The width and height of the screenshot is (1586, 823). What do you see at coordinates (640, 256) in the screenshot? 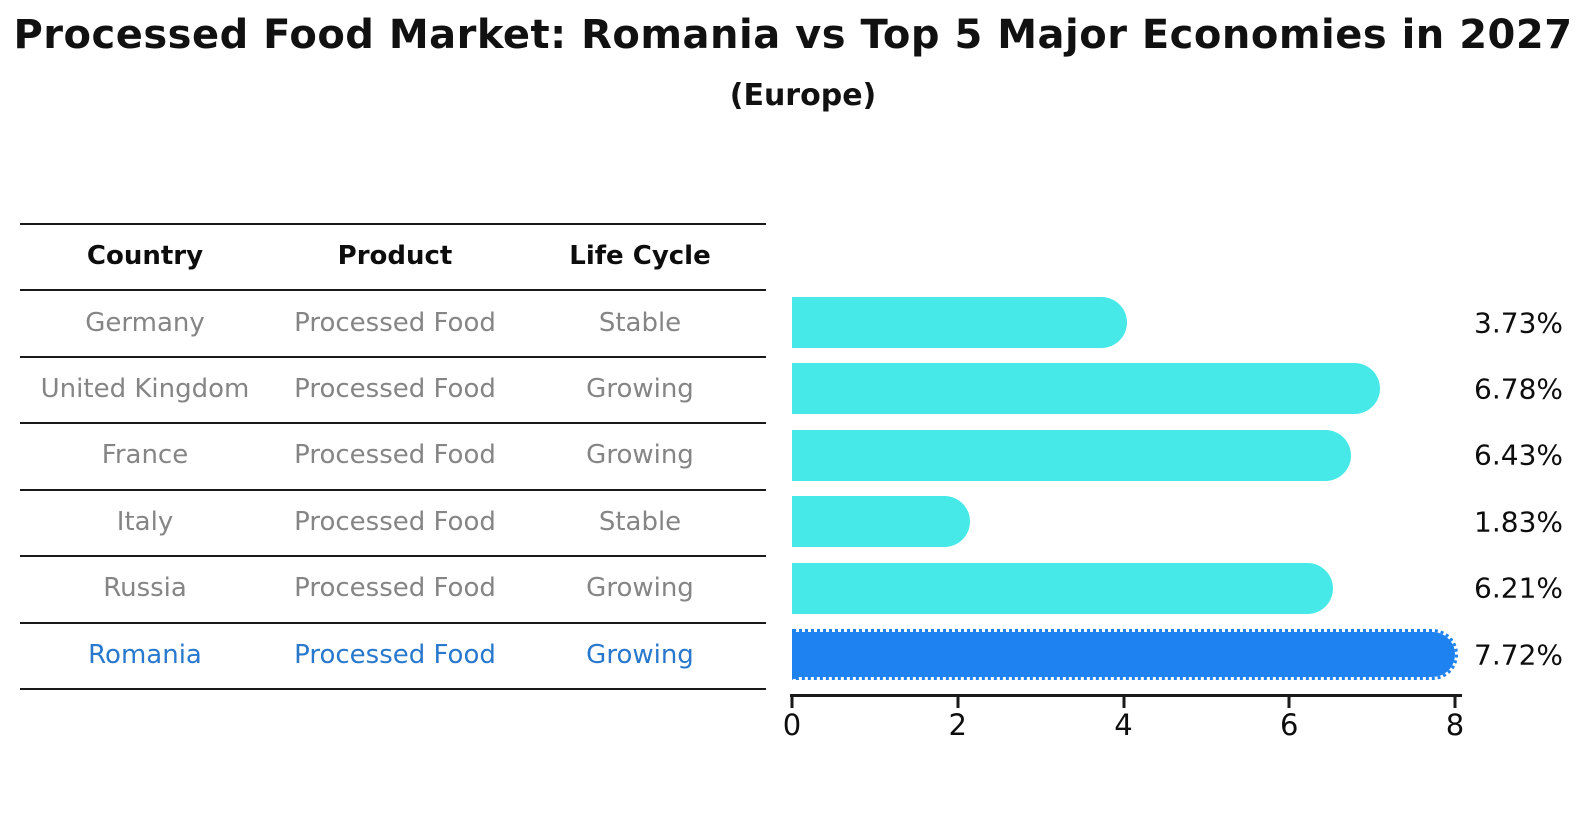
I see `table-column-header: Life Cycle` at bounding box center [640, 256].